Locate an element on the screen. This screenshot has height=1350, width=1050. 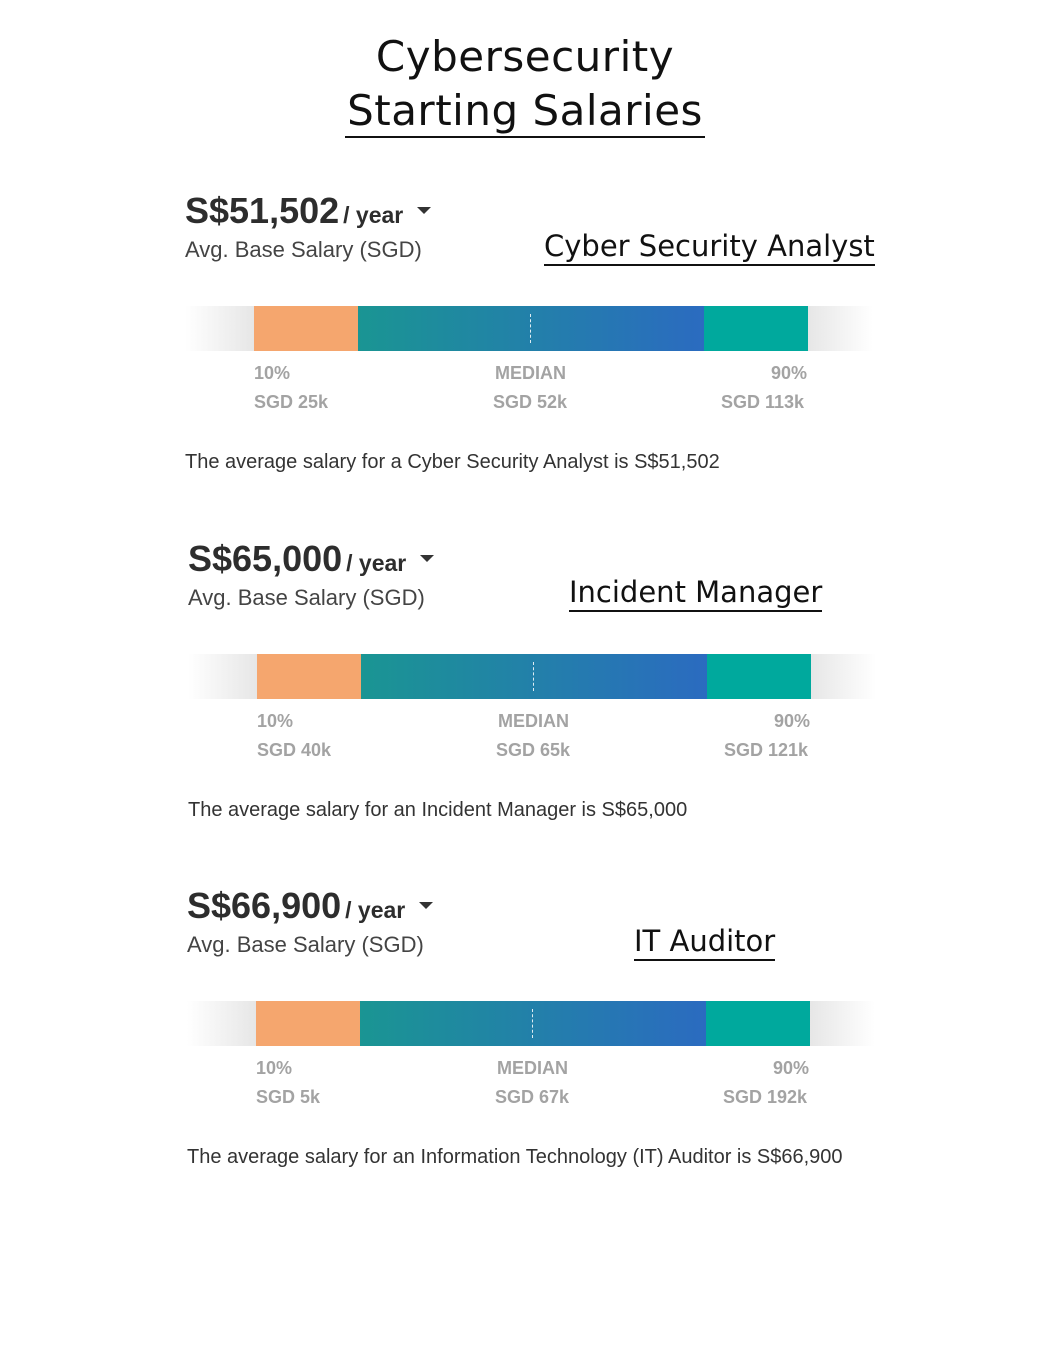
amount-value: S$65,000 is located at coordinates (265, 558).